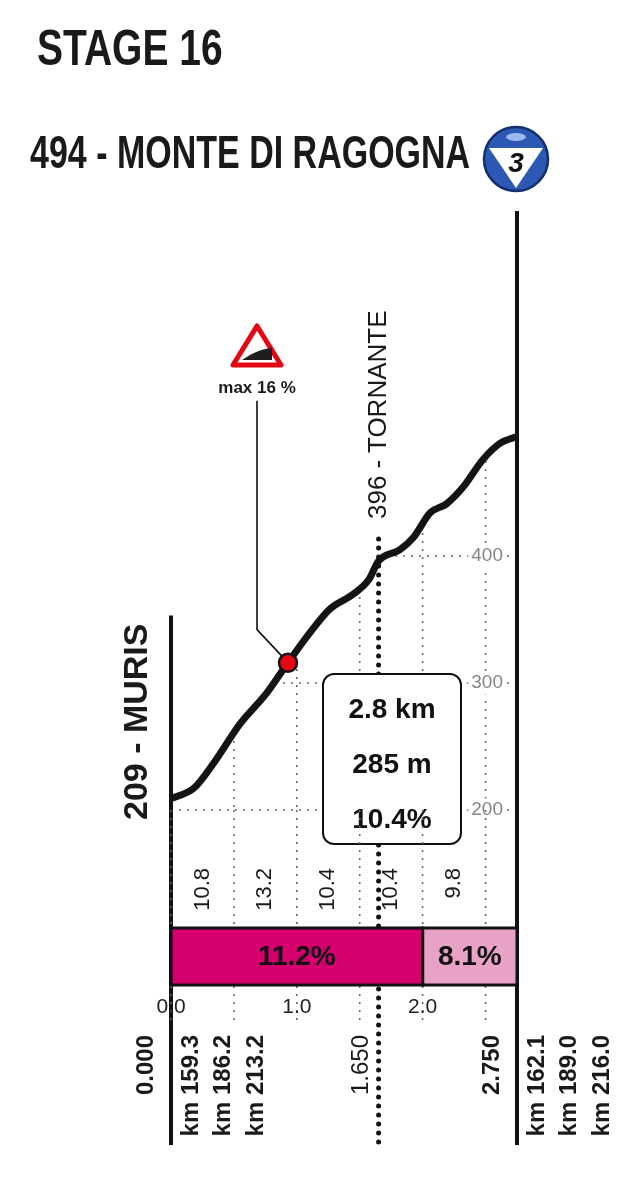 The height and width of the screenshot is (1200, 627). Describe the element at coordinates (469, 956) in the screenshot. I see `series-label: 8.1%` at that location.